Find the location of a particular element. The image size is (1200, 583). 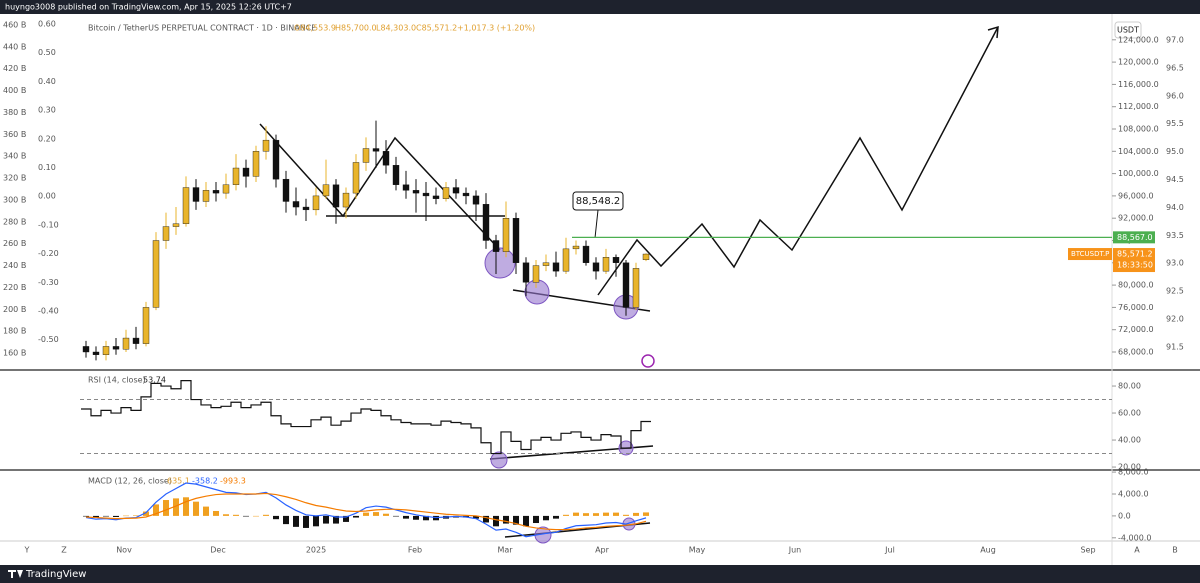

overlay-tick-label: 320 B is located at coordinates (14, 178).